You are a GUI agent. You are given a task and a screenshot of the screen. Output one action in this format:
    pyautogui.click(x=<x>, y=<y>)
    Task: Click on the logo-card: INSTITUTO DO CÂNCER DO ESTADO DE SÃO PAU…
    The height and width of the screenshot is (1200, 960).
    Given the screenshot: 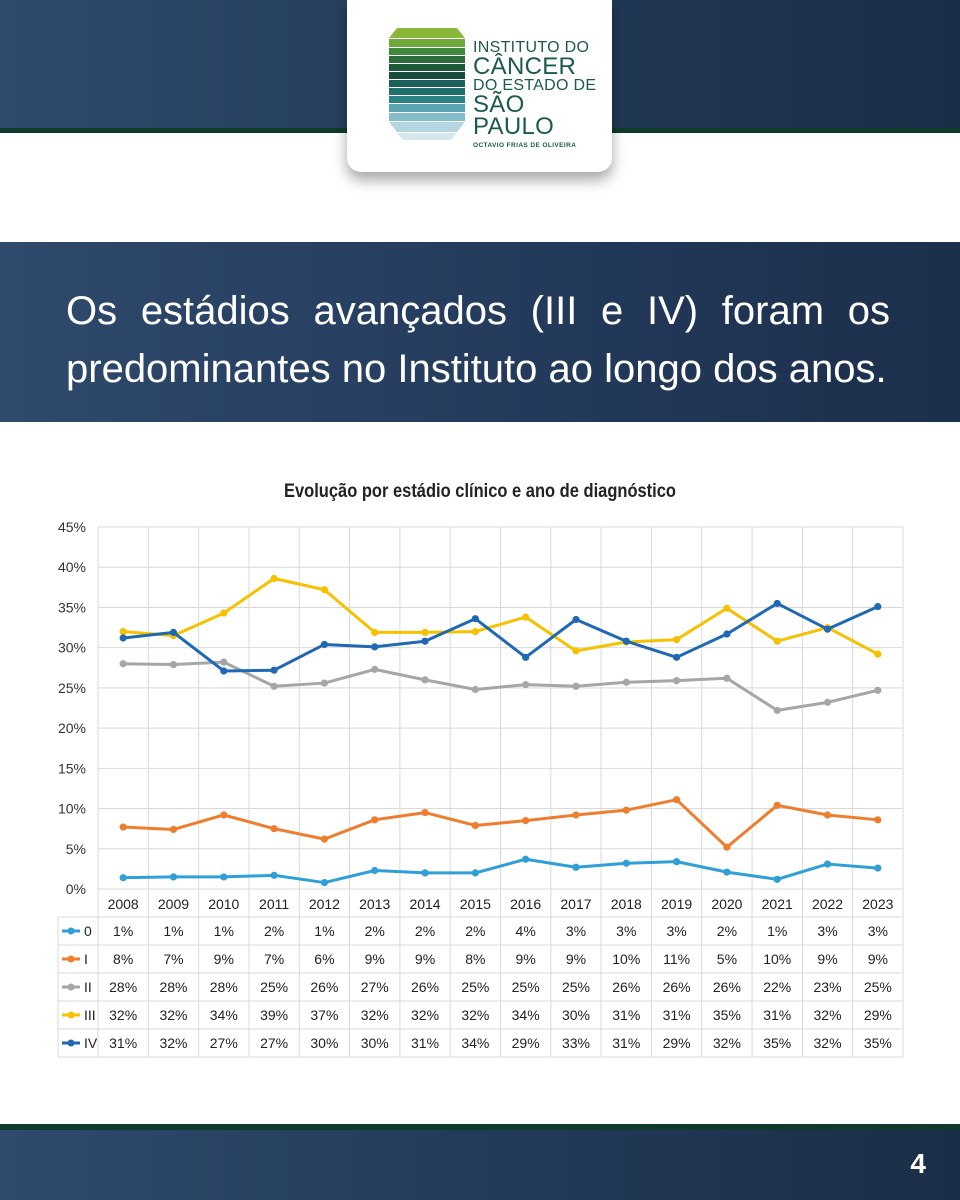 What is the action you would take?
    pyautogui.click(x=479, y=86)
    